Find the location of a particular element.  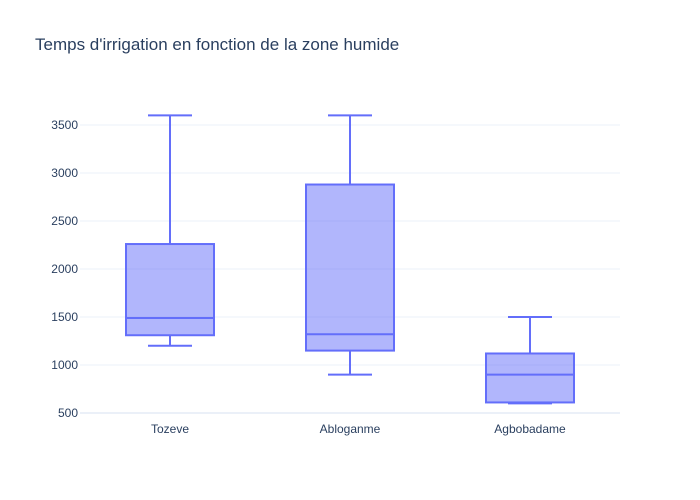

y-axis-ticks: 500 1000 1500 2000 2500 3000 3500 is located at coordinates (64, 269).